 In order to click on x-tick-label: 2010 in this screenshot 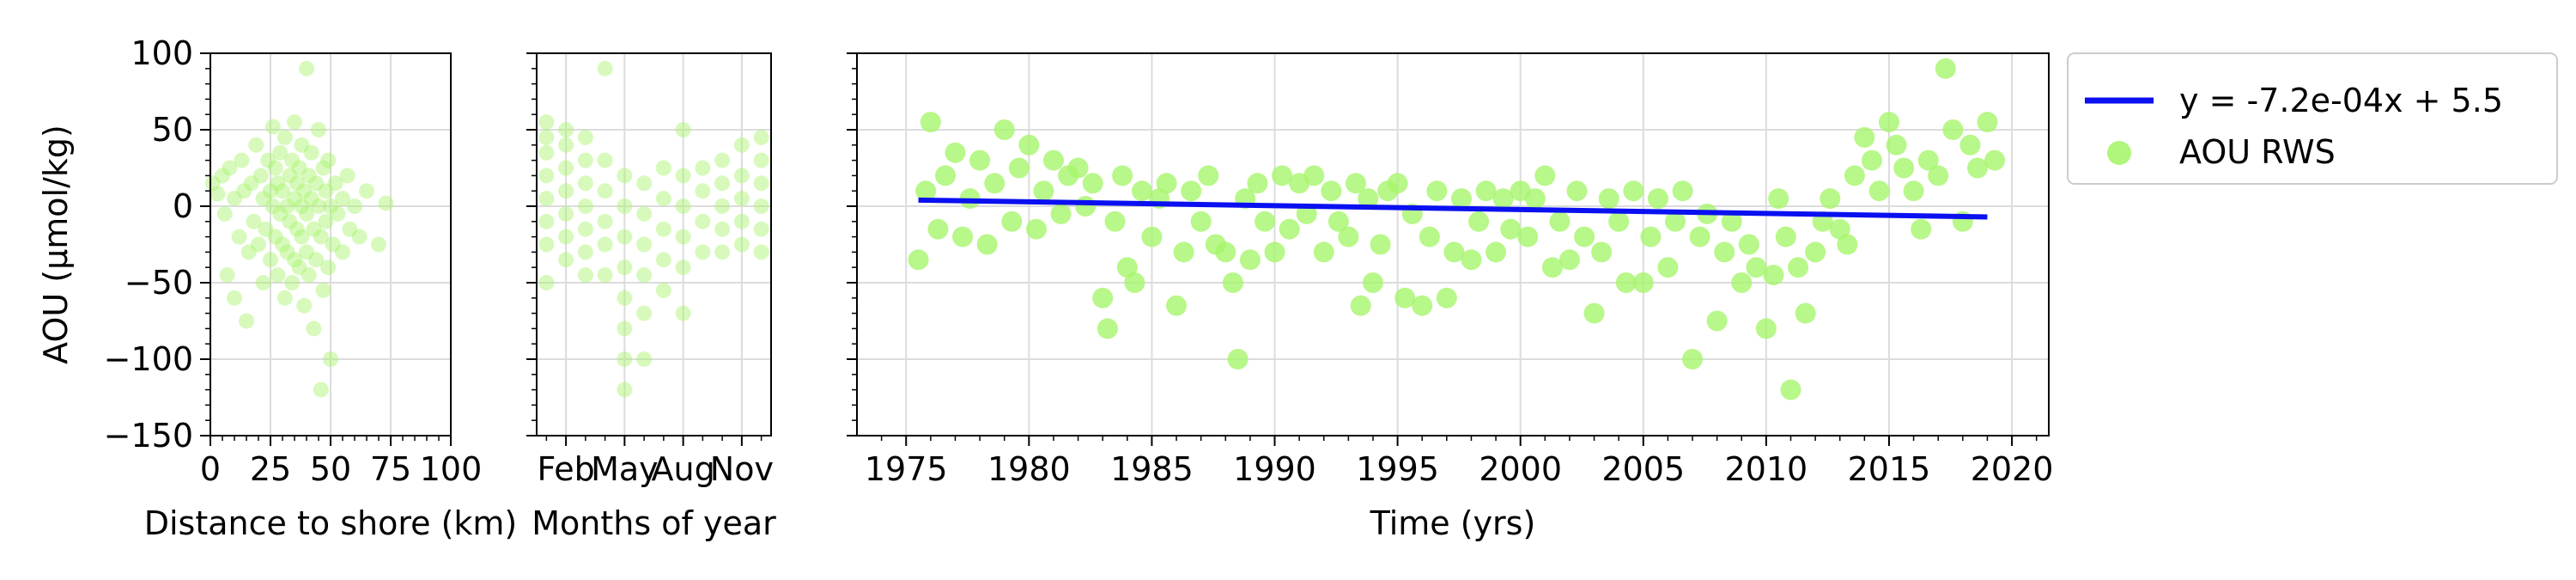, I will do `click(1767, 469)`.